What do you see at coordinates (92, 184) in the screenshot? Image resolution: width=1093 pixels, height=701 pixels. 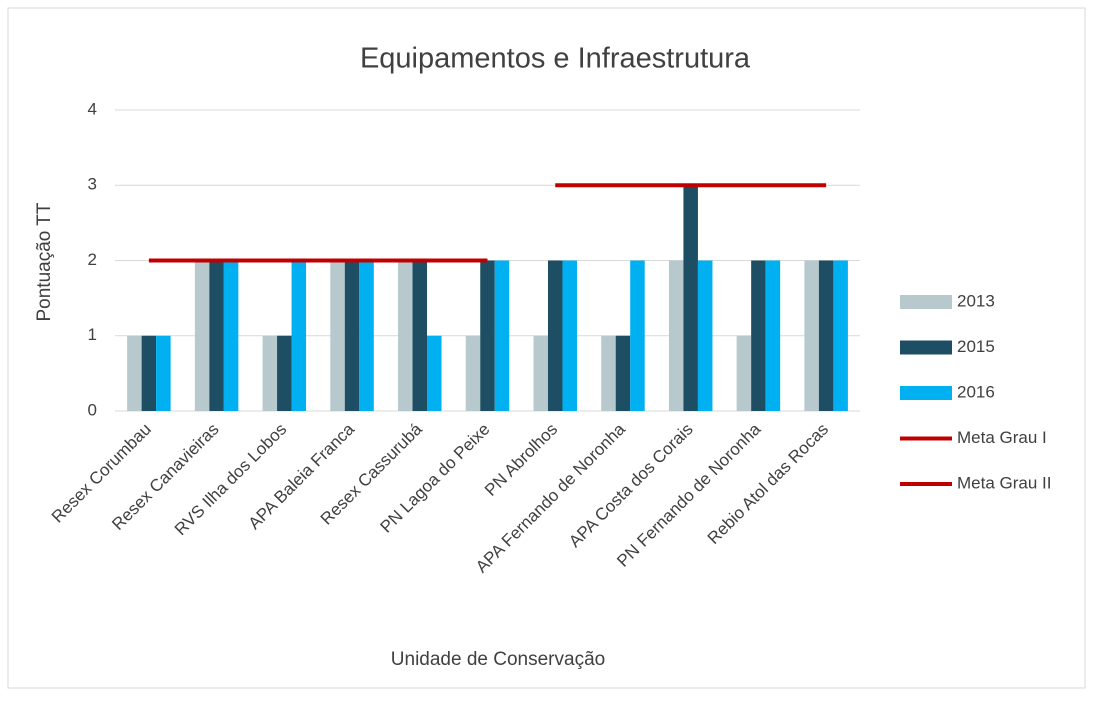 I see `y-tick-label: 3` at bounding box center [92, 184].